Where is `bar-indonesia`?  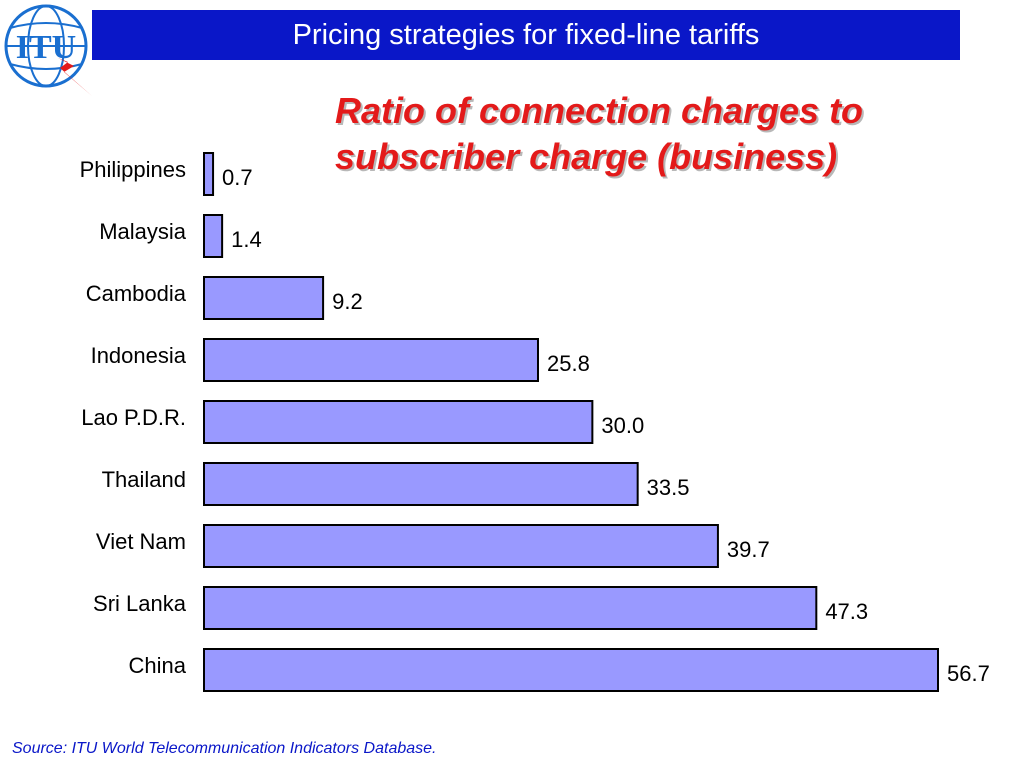 bar-indonesia is located at coordinates (371, 360).